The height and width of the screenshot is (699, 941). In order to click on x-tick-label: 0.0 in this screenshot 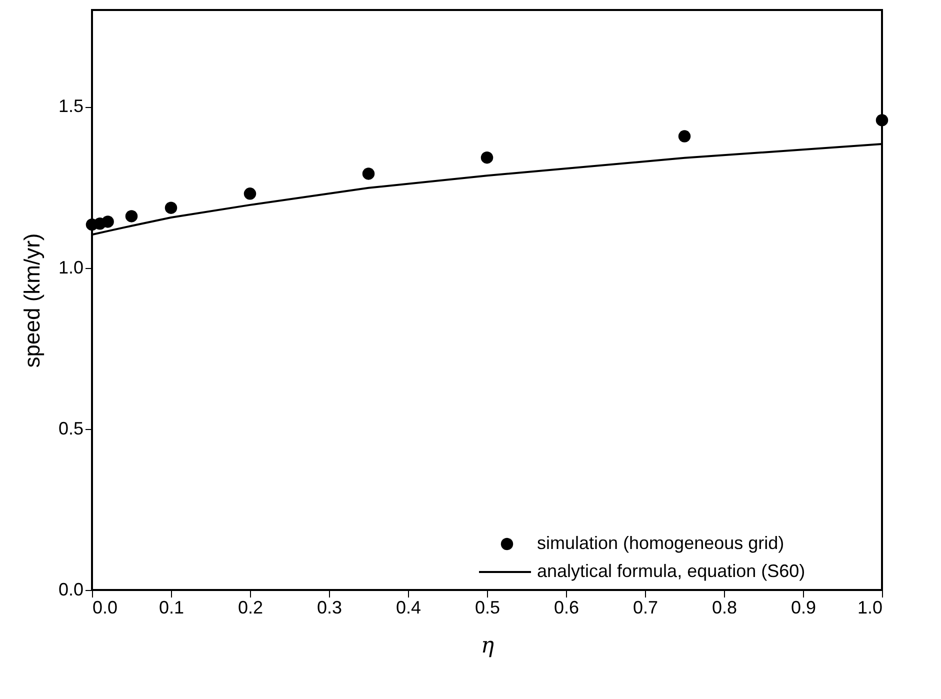, I will do `click(105, 608)`.